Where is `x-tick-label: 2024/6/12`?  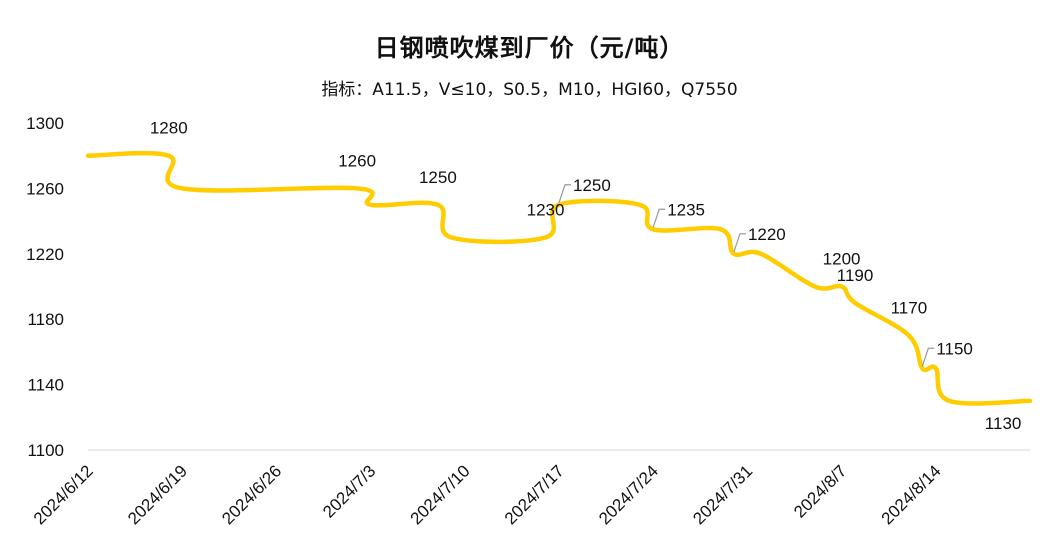
x-tick-label: 2024/6/12 is located at coordinates (63, 494).